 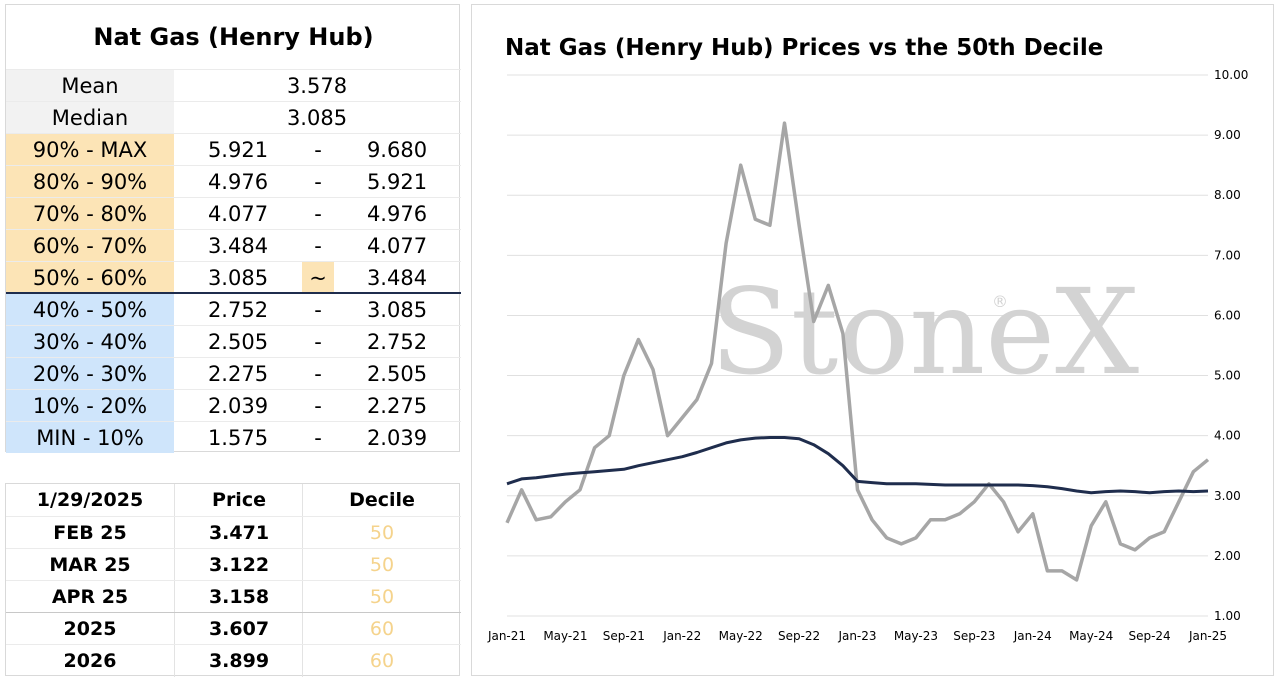 I want to click on price-row: FEB 25 3.471 50, so click(x=233, y=532).